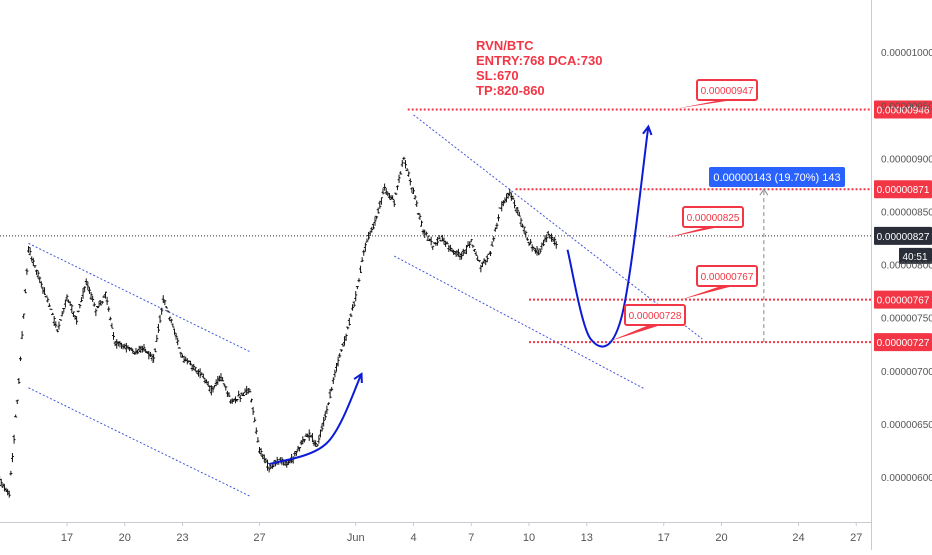  Describe the element at coordinates (356, 538) in the screenshot. I see `x-tick-label: Jun` at that location.